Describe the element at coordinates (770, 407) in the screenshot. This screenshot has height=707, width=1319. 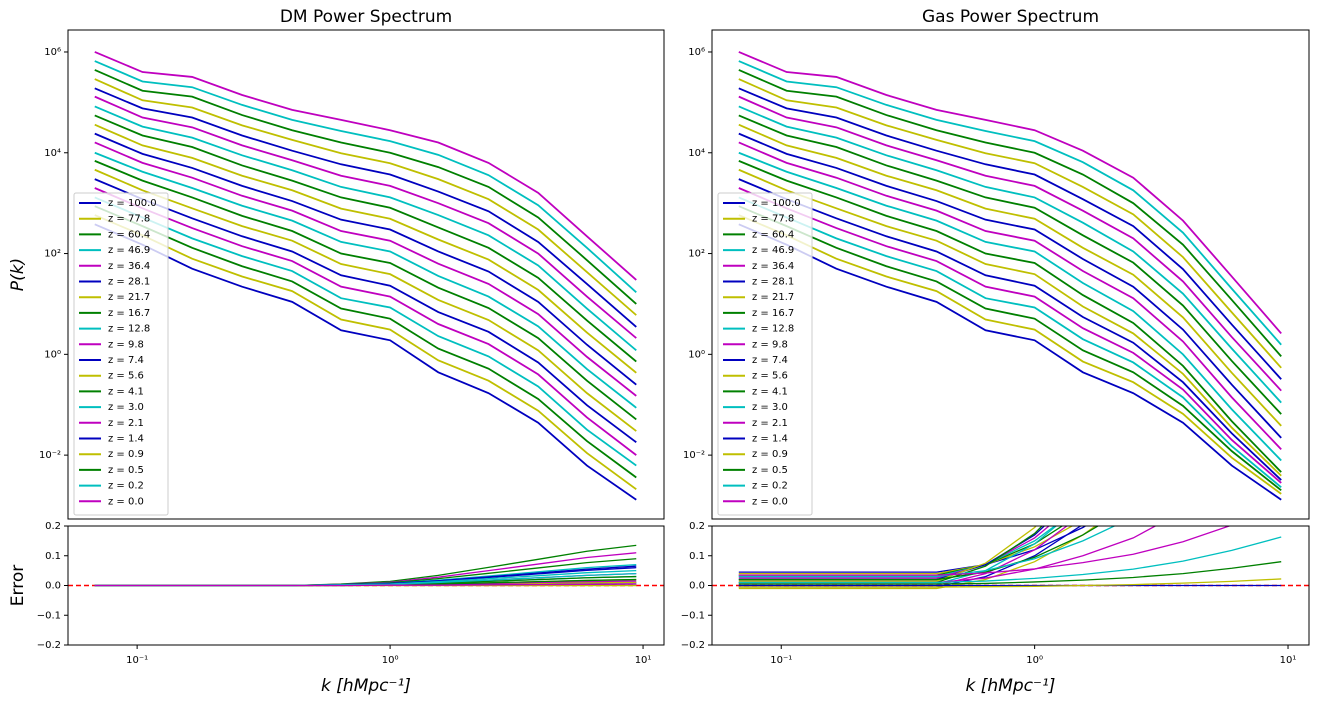
I see `legend-label: z = 3.0` at that location.